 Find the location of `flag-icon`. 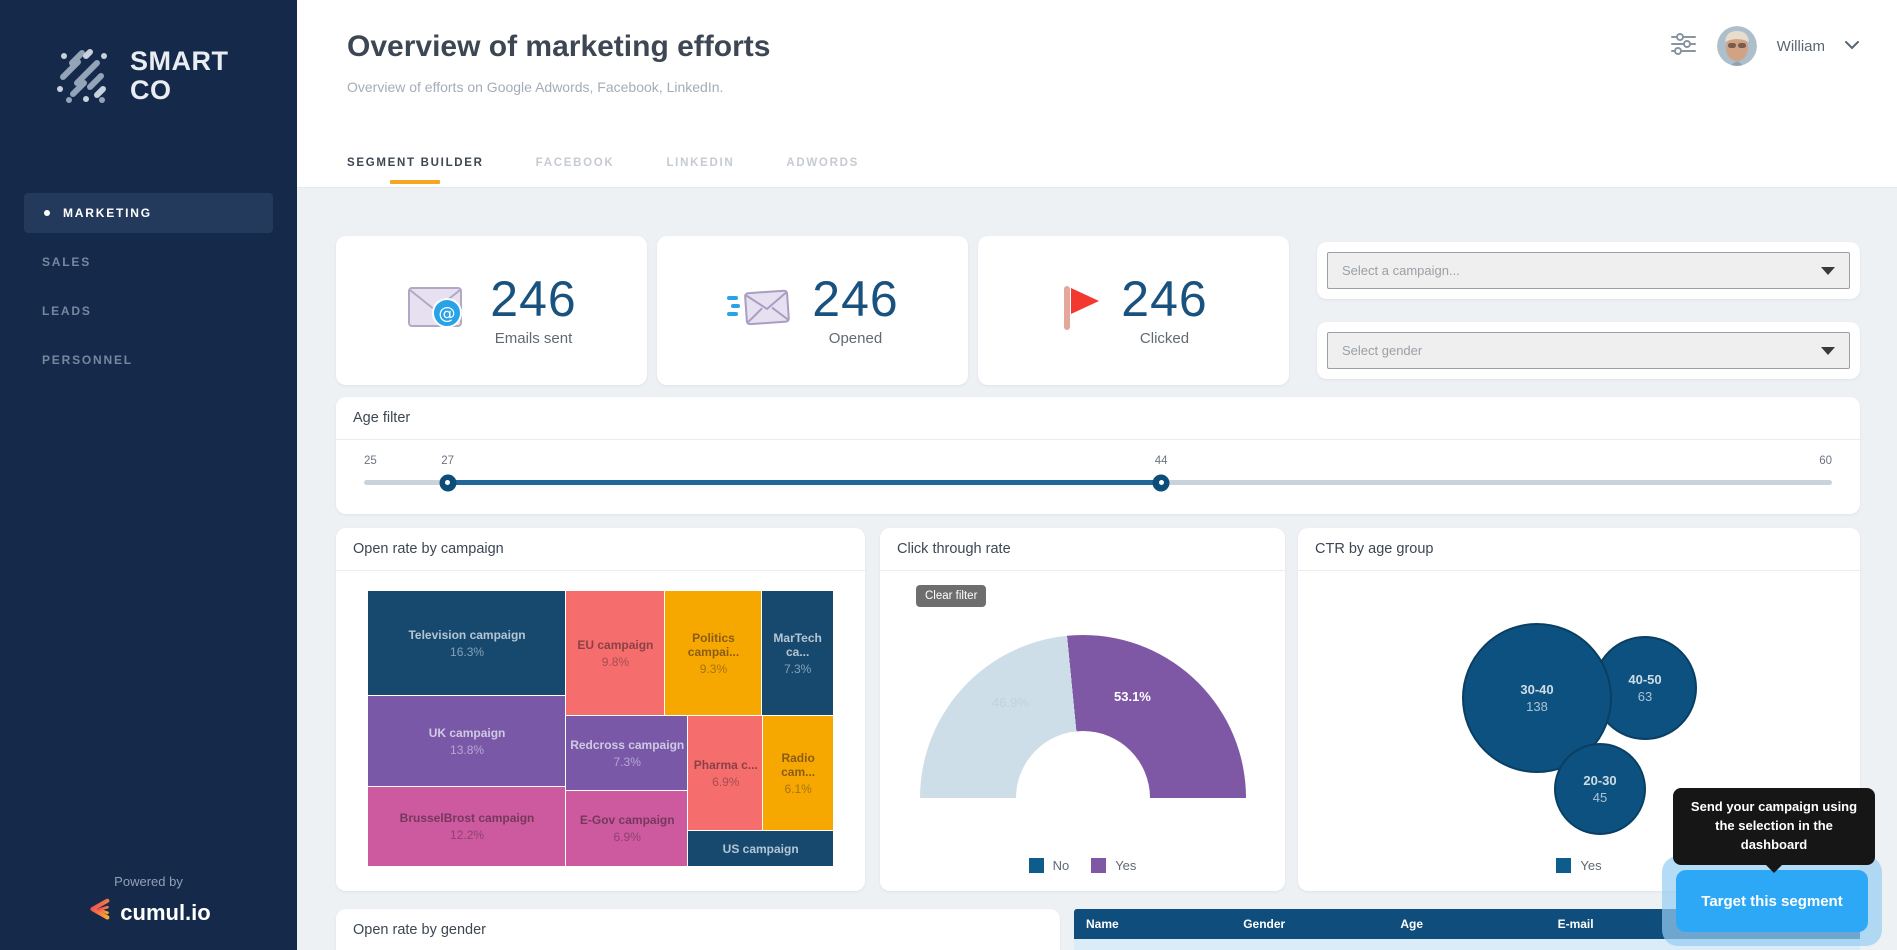

flag-icon is located at coordinates (1080, 310).